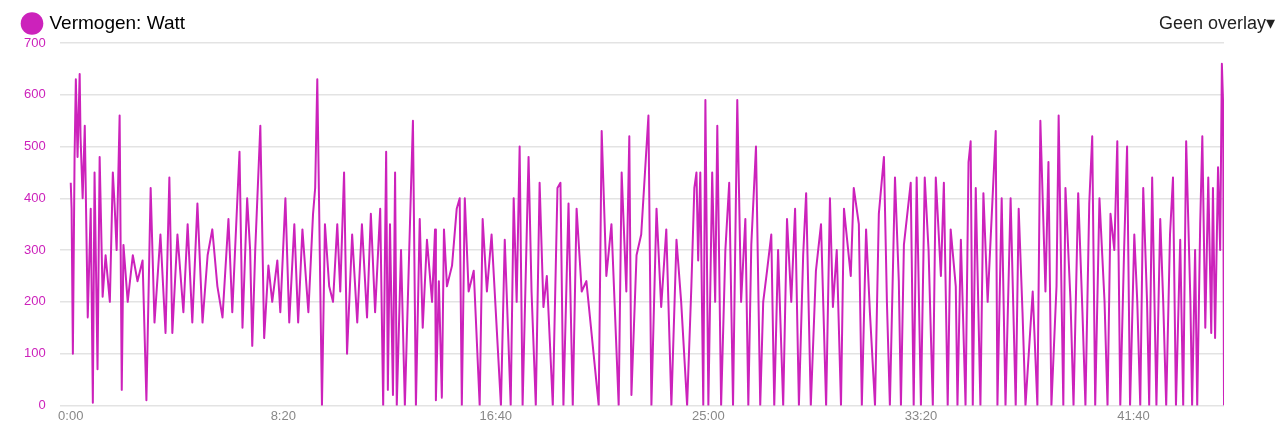 Image resolution: width=1279 pixels, height=431 pixels. I want to click on y-tick-label: 400, so click(34, 197).